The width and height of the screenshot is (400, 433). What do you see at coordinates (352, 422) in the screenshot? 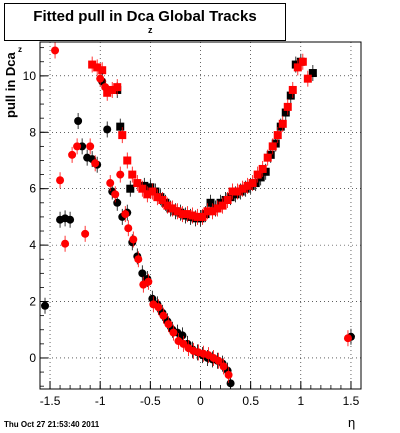
I see `x-axis-label: η` at bounding box center [352, 422].